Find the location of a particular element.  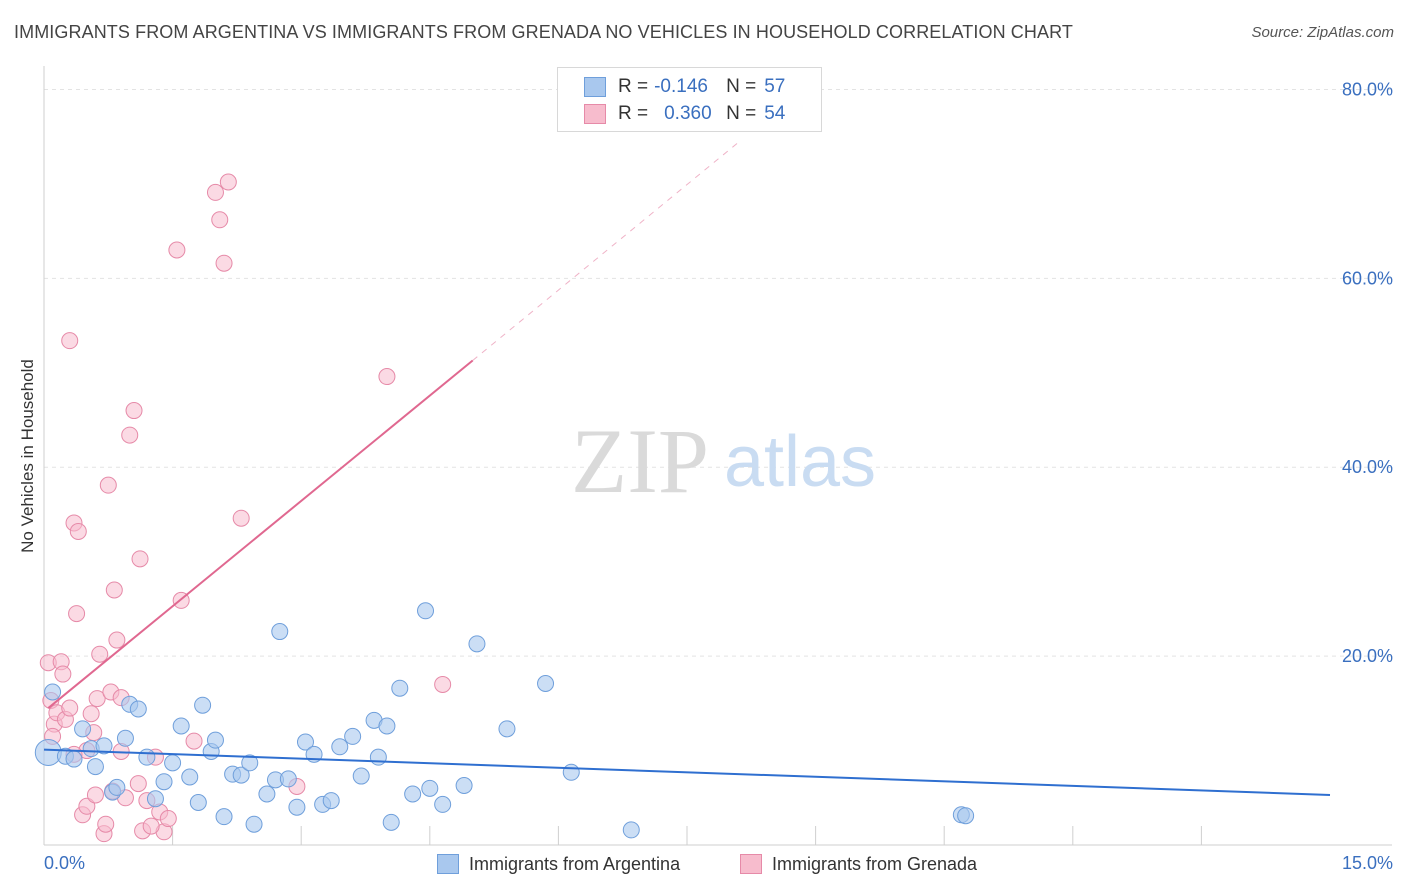

n-value: 57 is located at coordinates (775, 86).